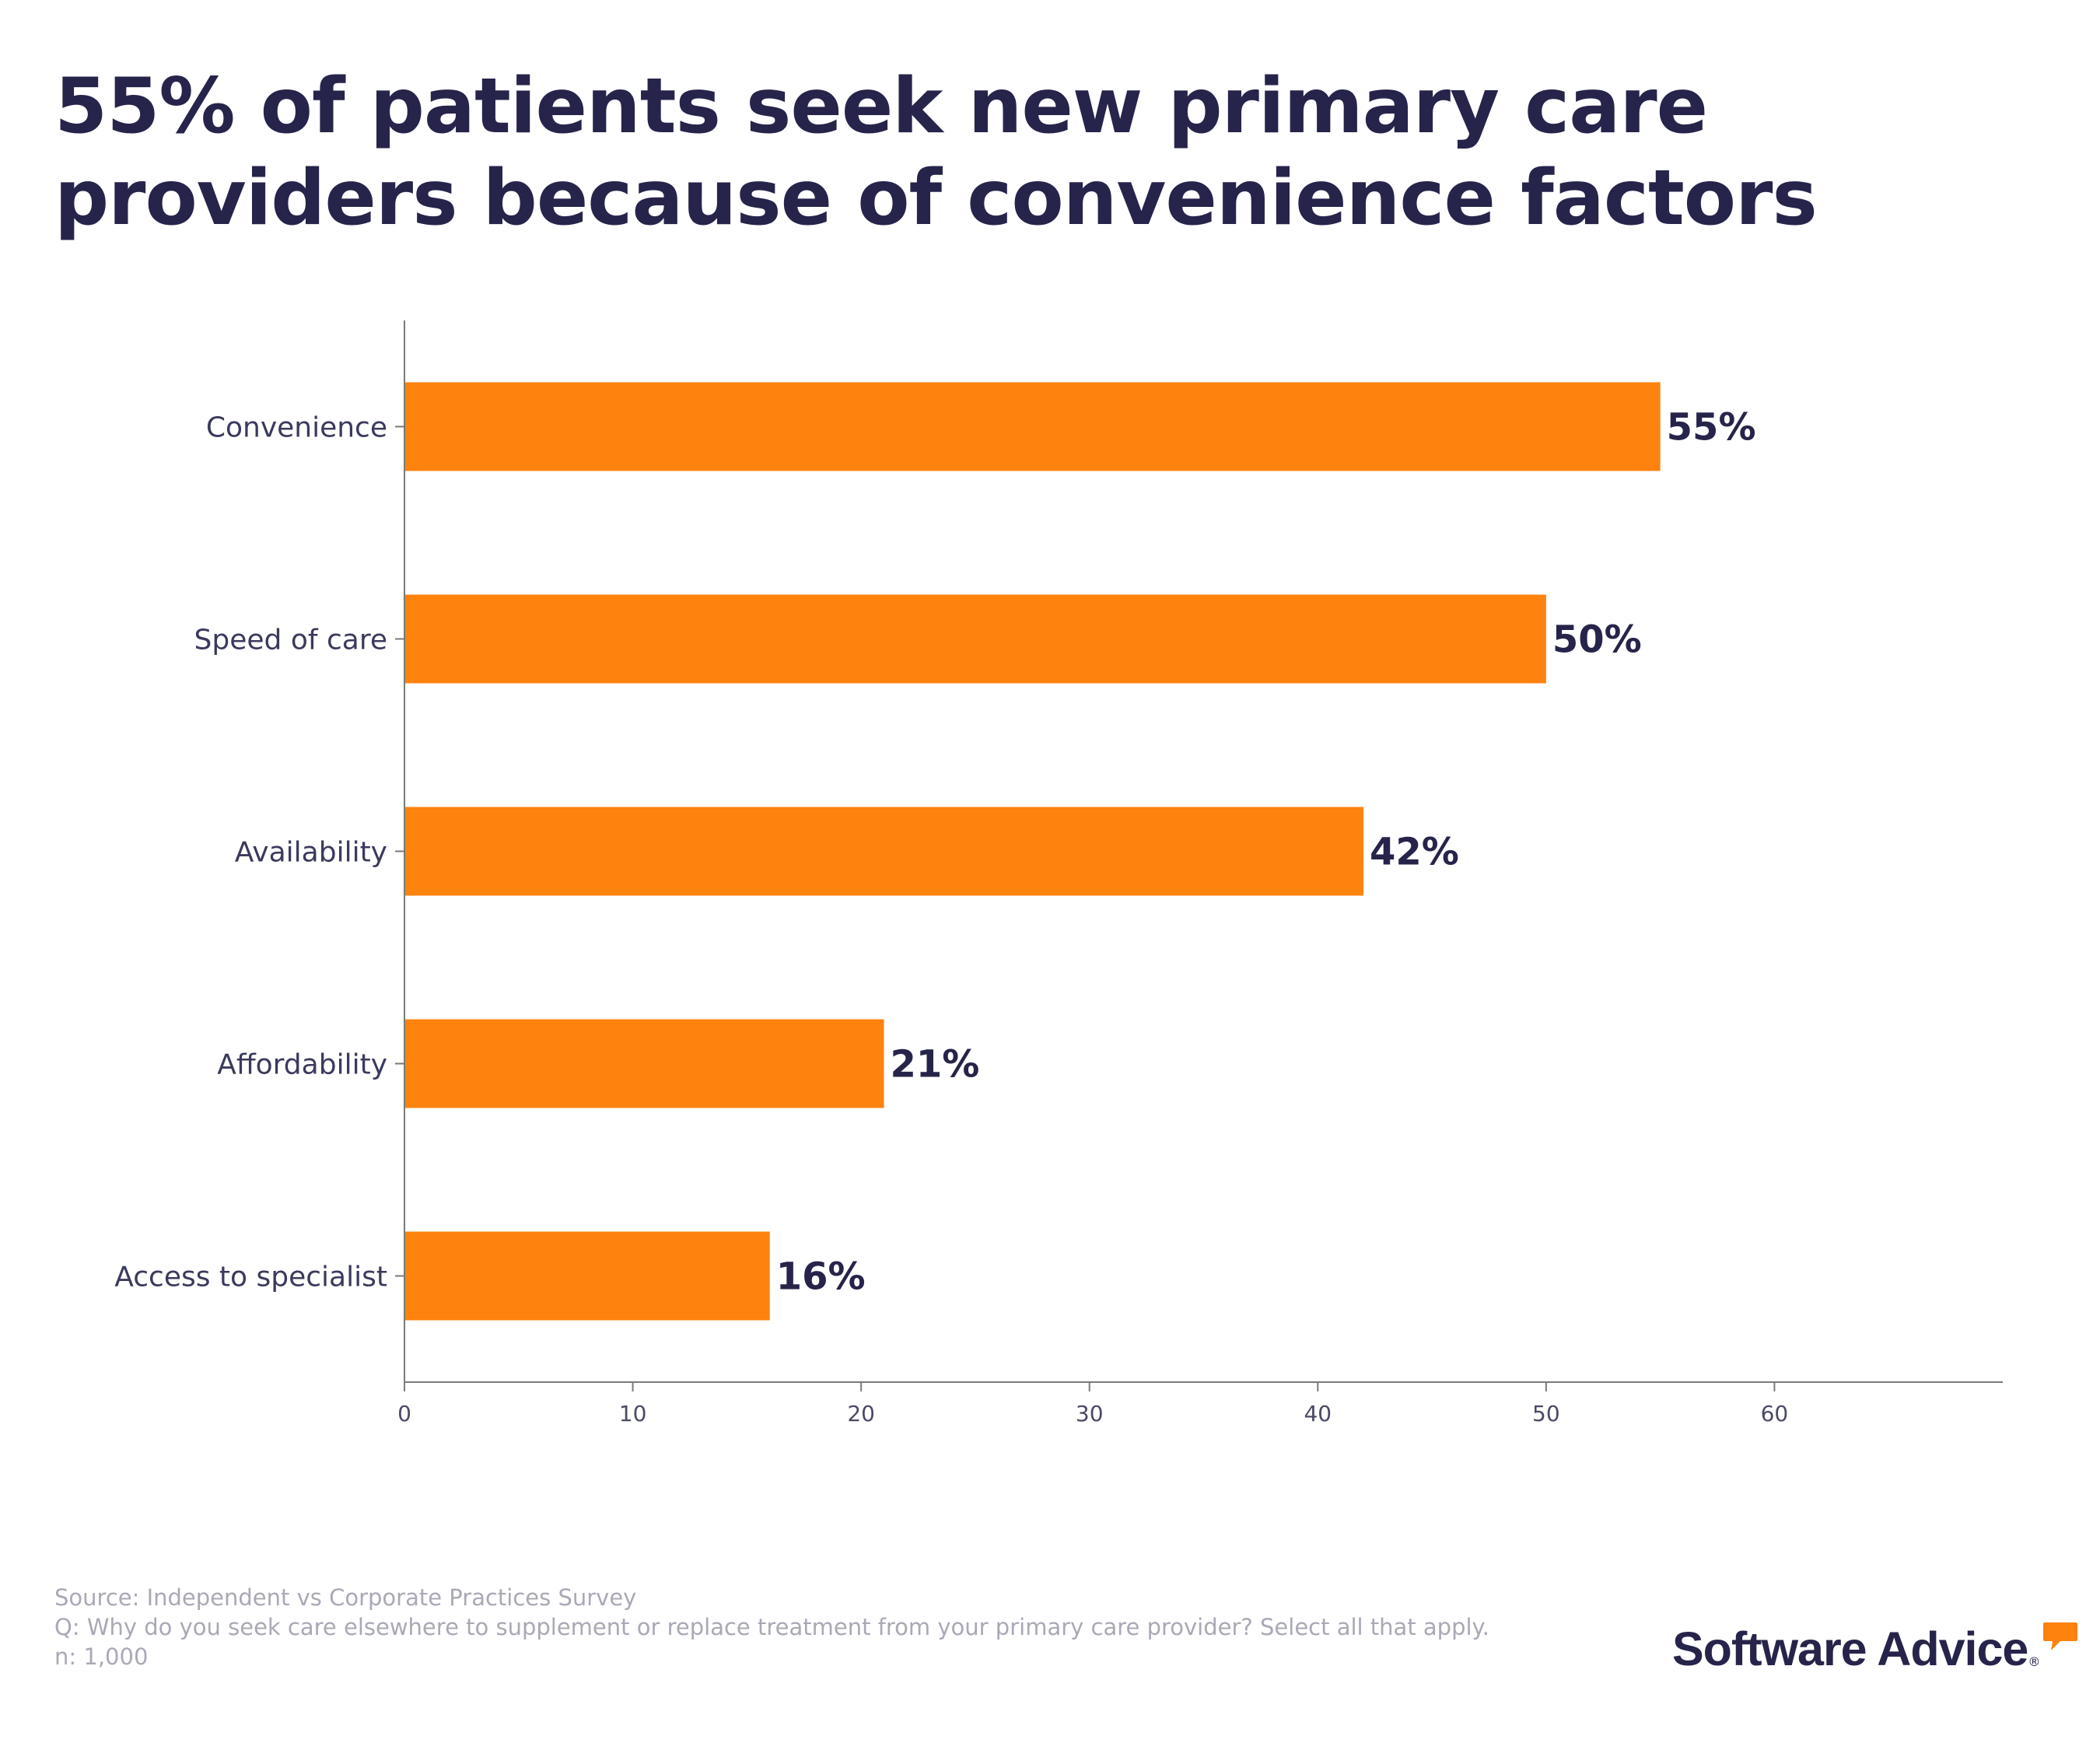 This screenshot has height=1750, width=2100. Describe the element at coordinates (936, 1065) in the screenshot. I see `data-label: 21%` at that location.